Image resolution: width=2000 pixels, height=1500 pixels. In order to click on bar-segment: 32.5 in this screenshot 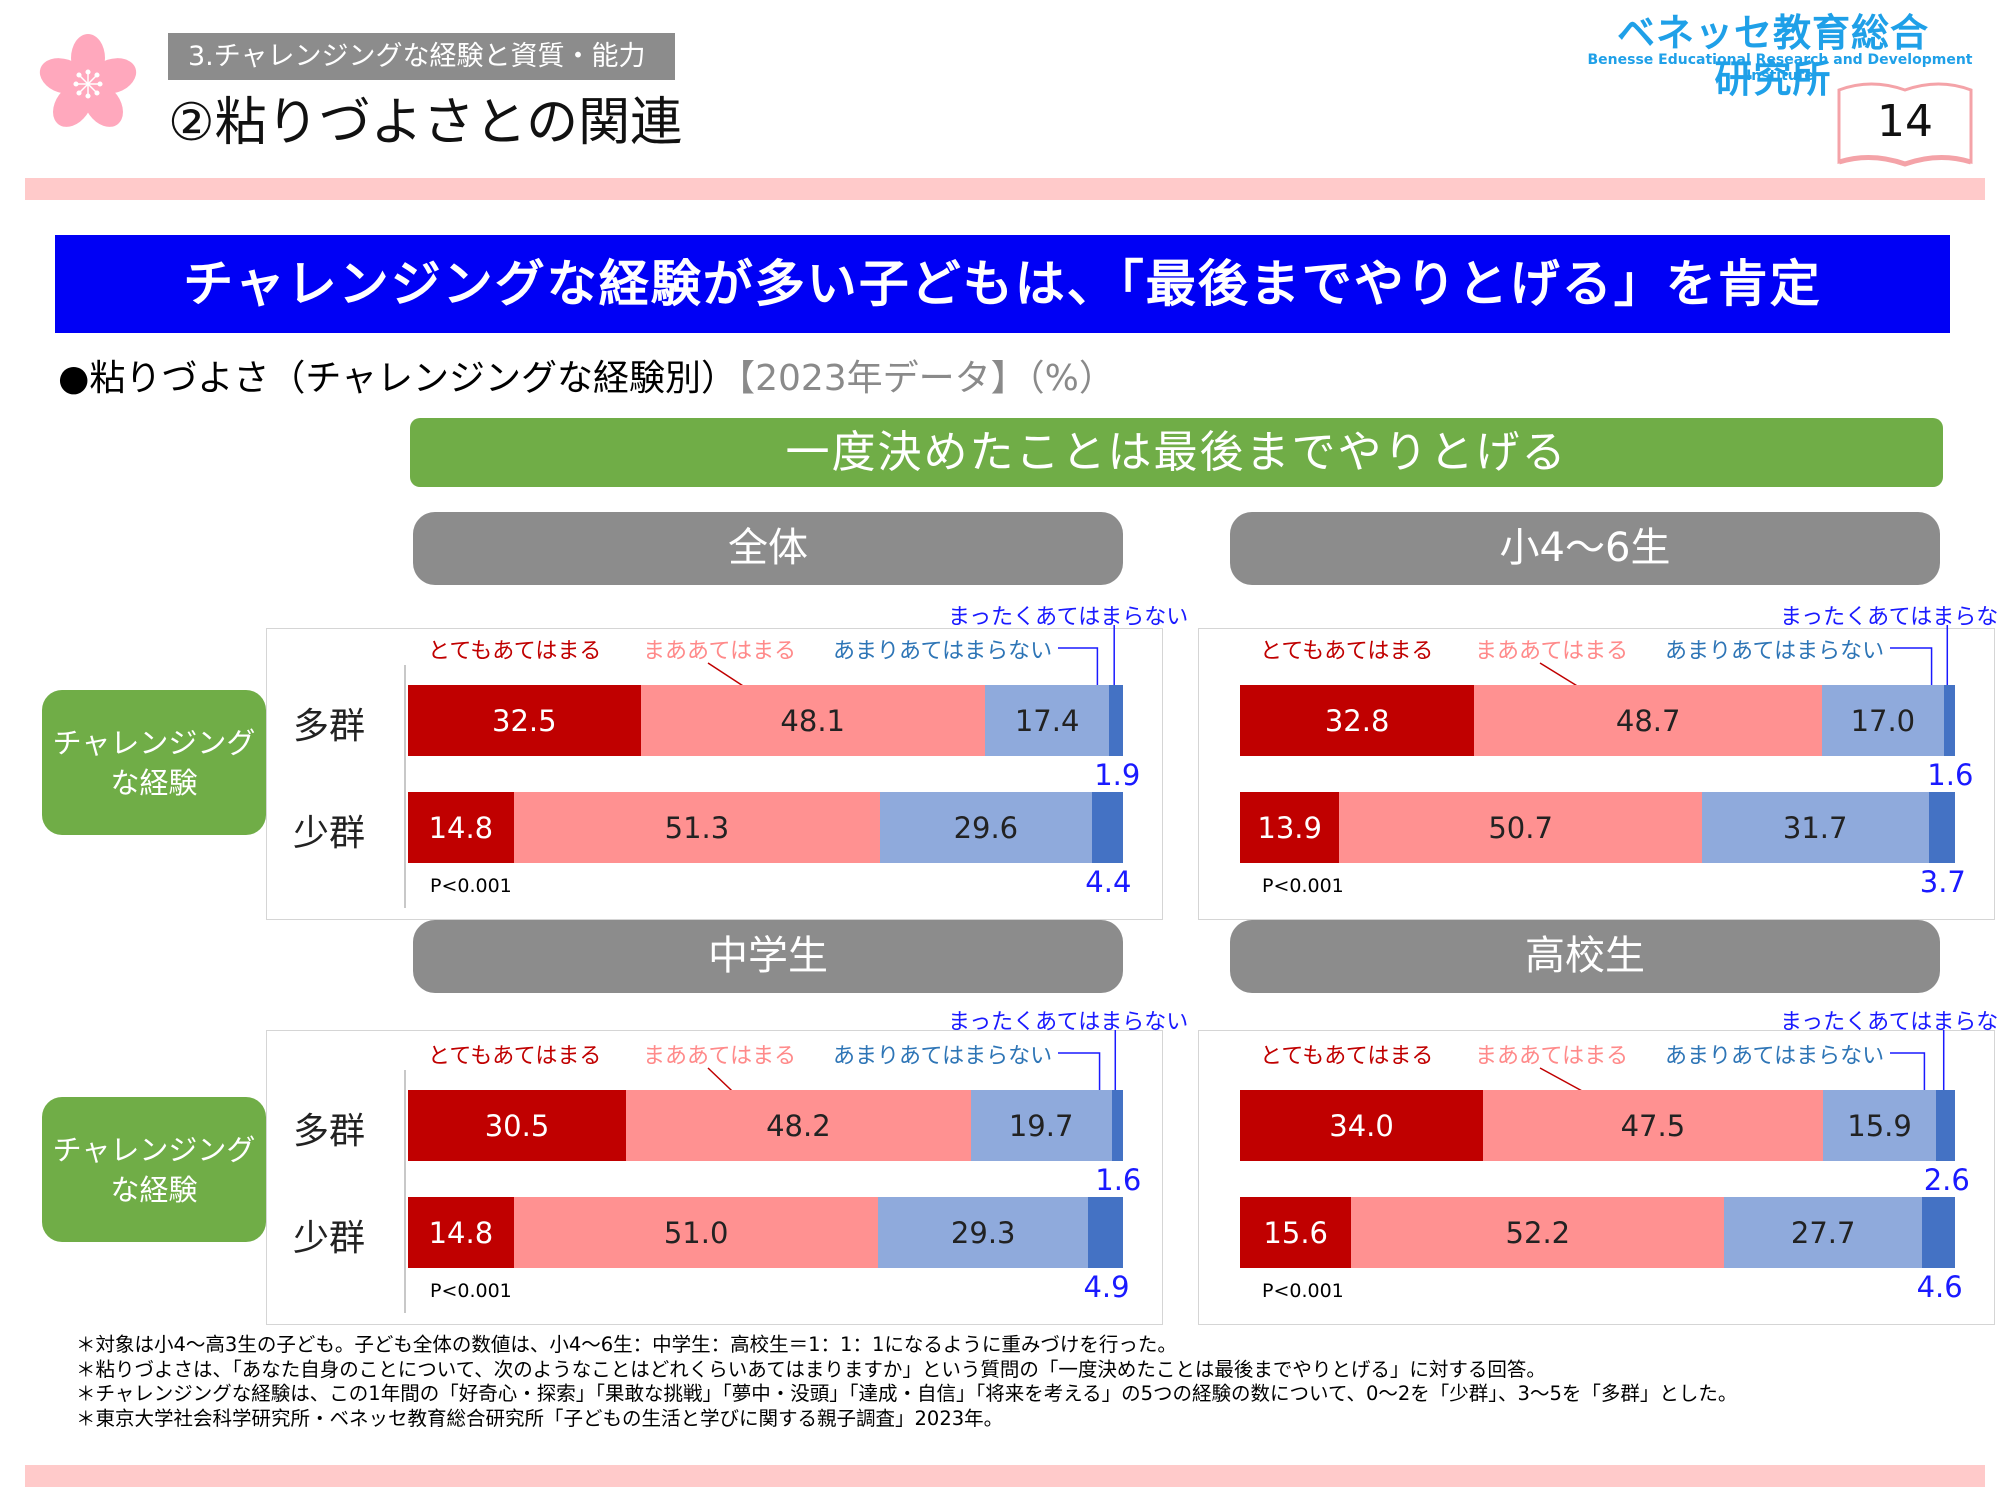, I will do `click(524, 720)`.